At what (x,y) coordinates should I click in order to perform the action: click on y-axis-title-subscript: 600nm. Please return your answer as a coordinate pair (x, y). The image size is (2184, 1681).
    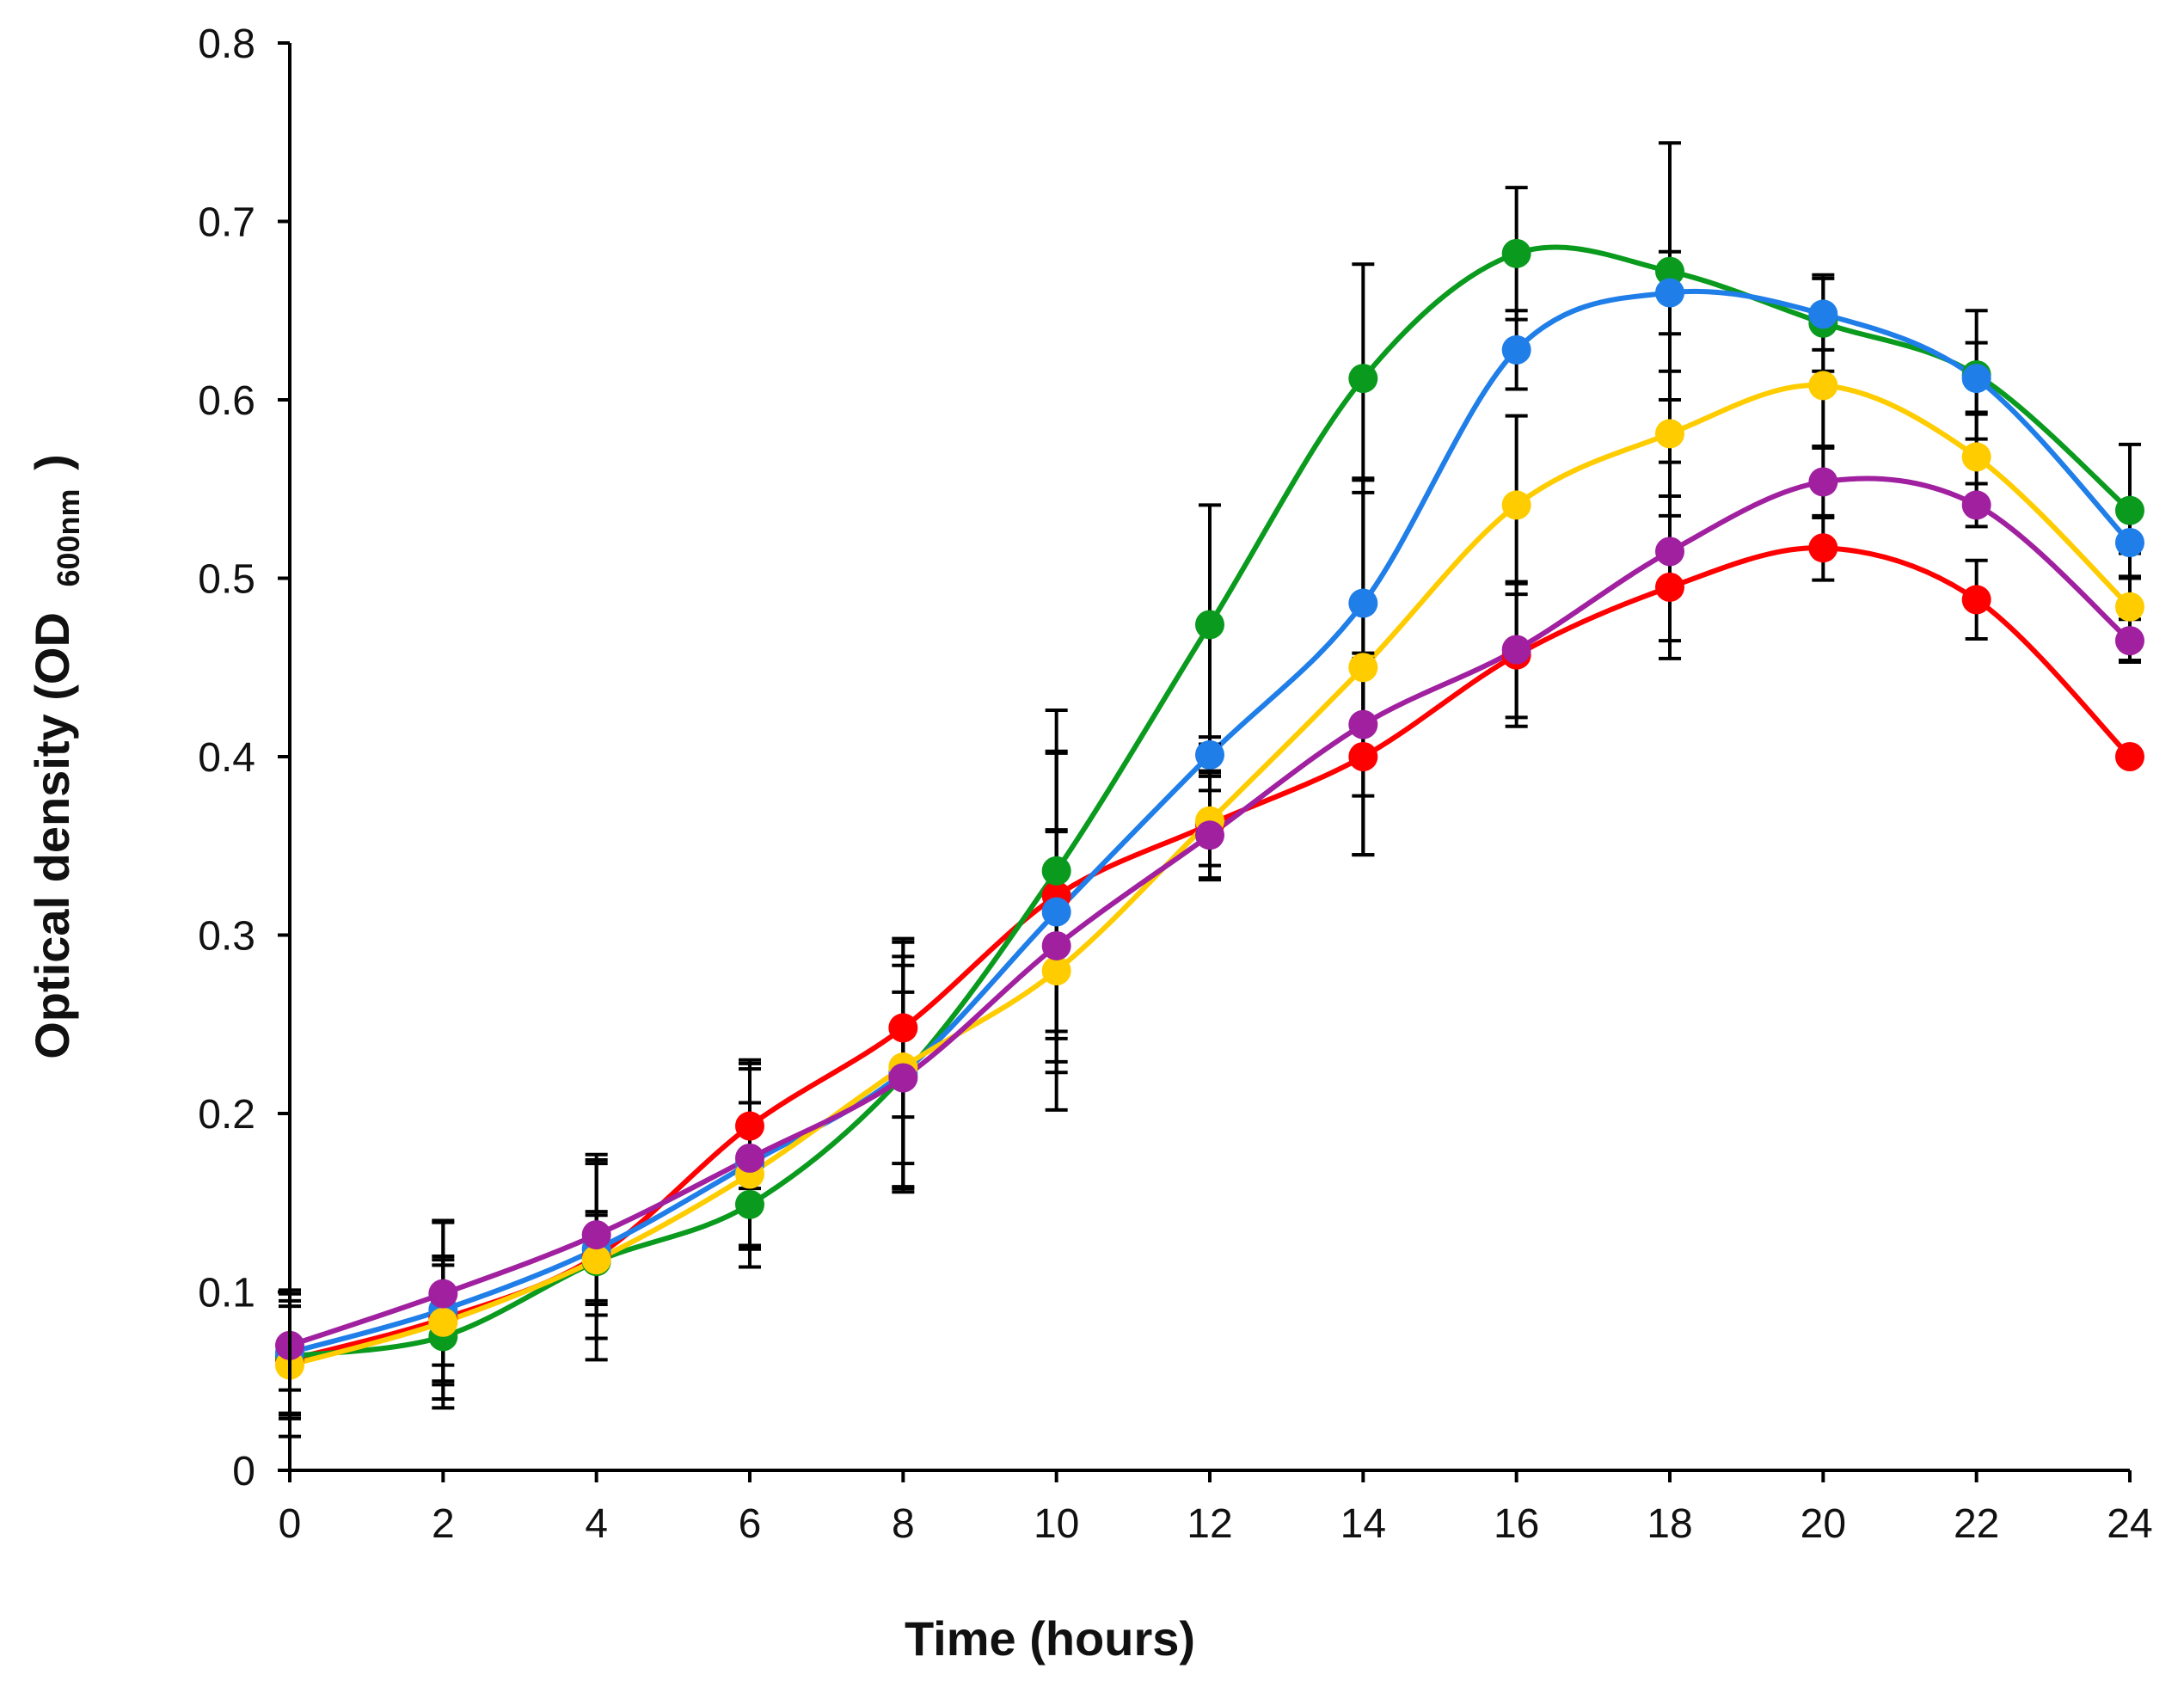
    Looking at the image, I should click on (68, 537).